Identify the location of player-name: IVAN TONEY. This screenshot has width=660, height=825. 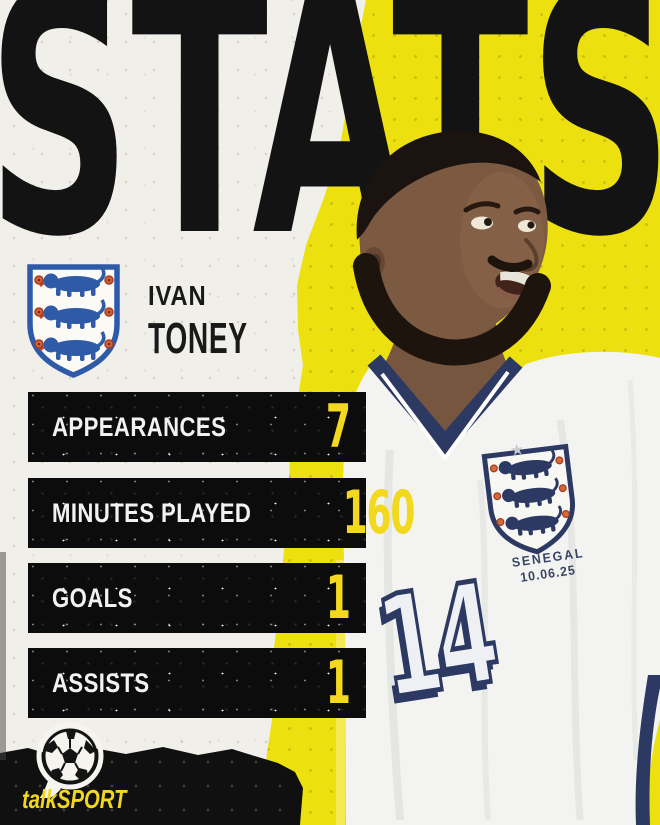
(226, 322).